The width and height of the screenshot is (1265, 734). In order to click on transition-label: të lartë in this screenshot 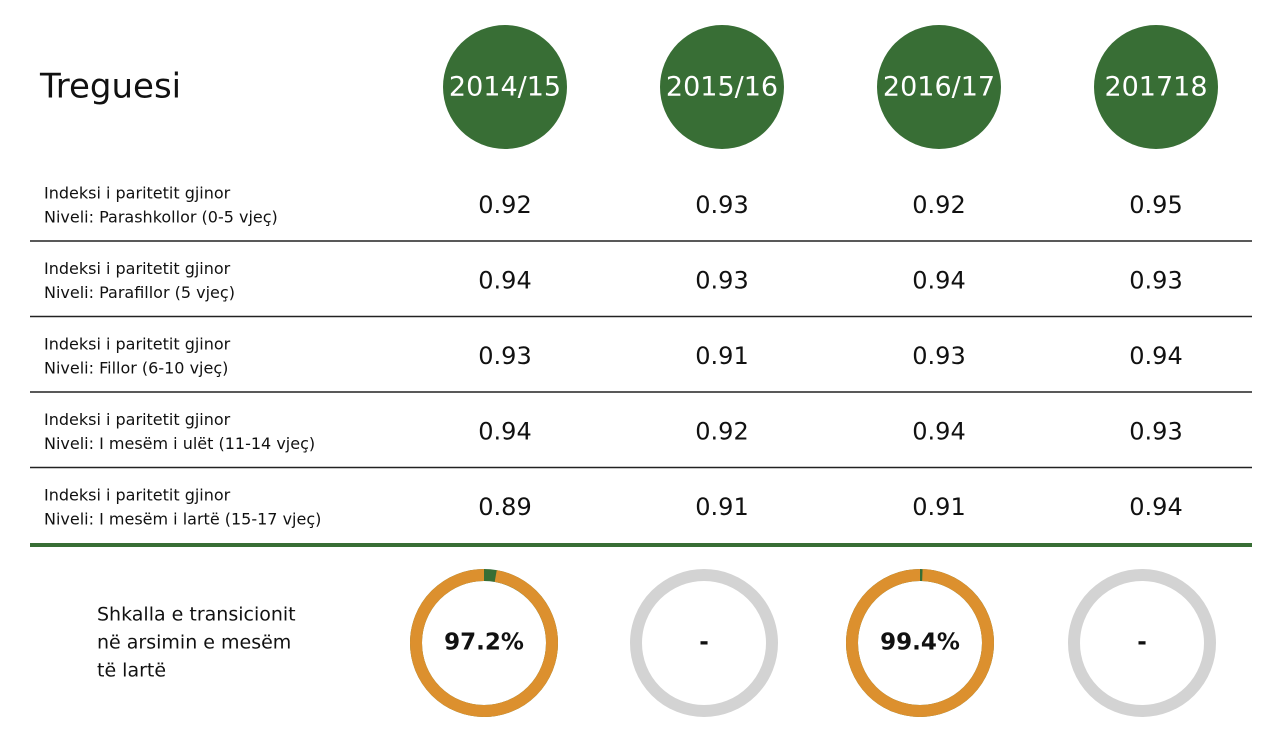, I will do `click(131, 671)`.